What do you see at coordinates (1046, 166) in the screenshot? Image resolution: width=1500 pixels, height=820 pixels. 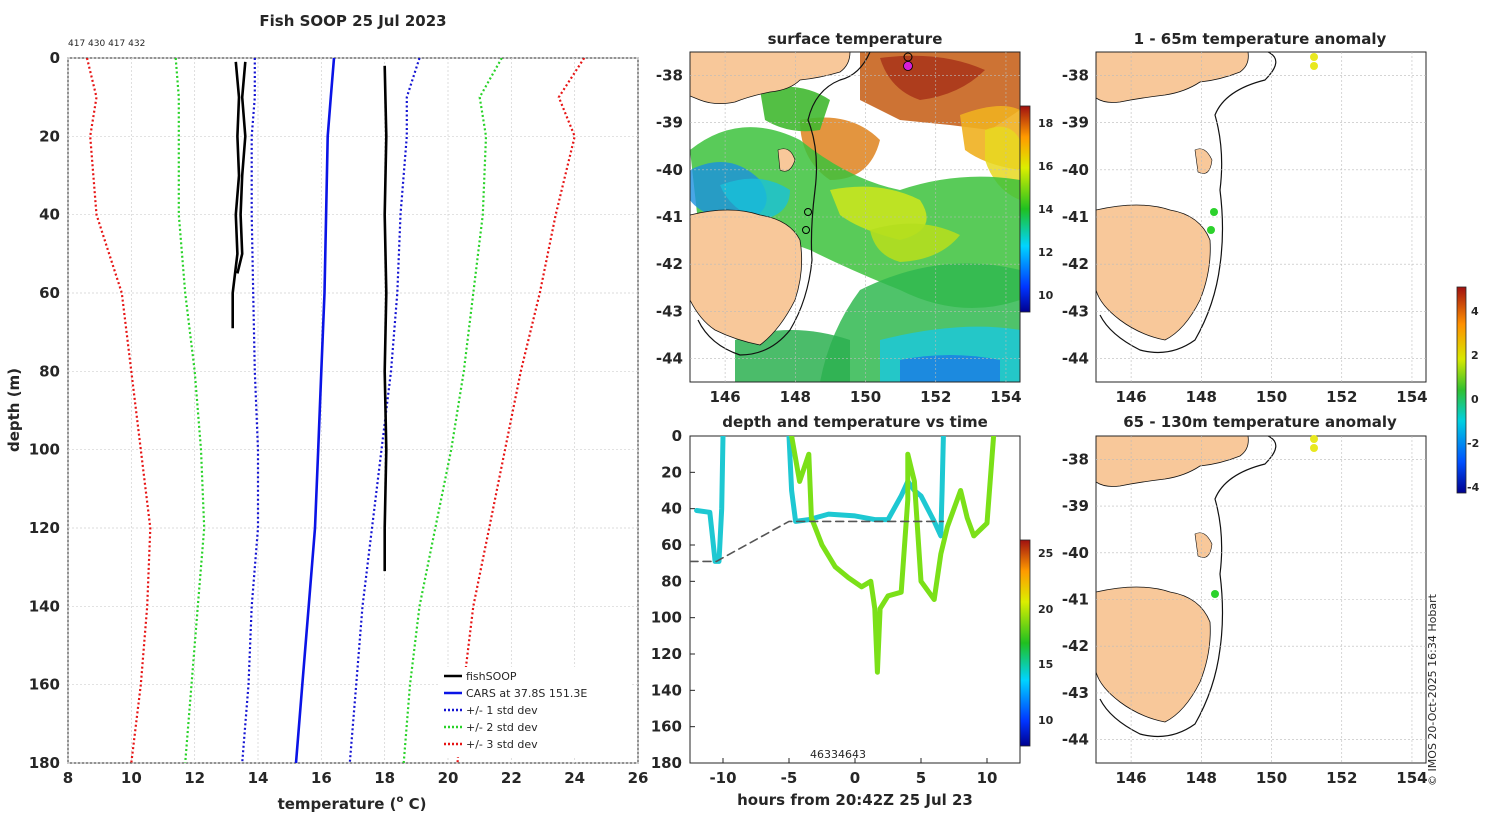 I see `sst-colorbar-tick: 16` at bounding box center [1046, 166].